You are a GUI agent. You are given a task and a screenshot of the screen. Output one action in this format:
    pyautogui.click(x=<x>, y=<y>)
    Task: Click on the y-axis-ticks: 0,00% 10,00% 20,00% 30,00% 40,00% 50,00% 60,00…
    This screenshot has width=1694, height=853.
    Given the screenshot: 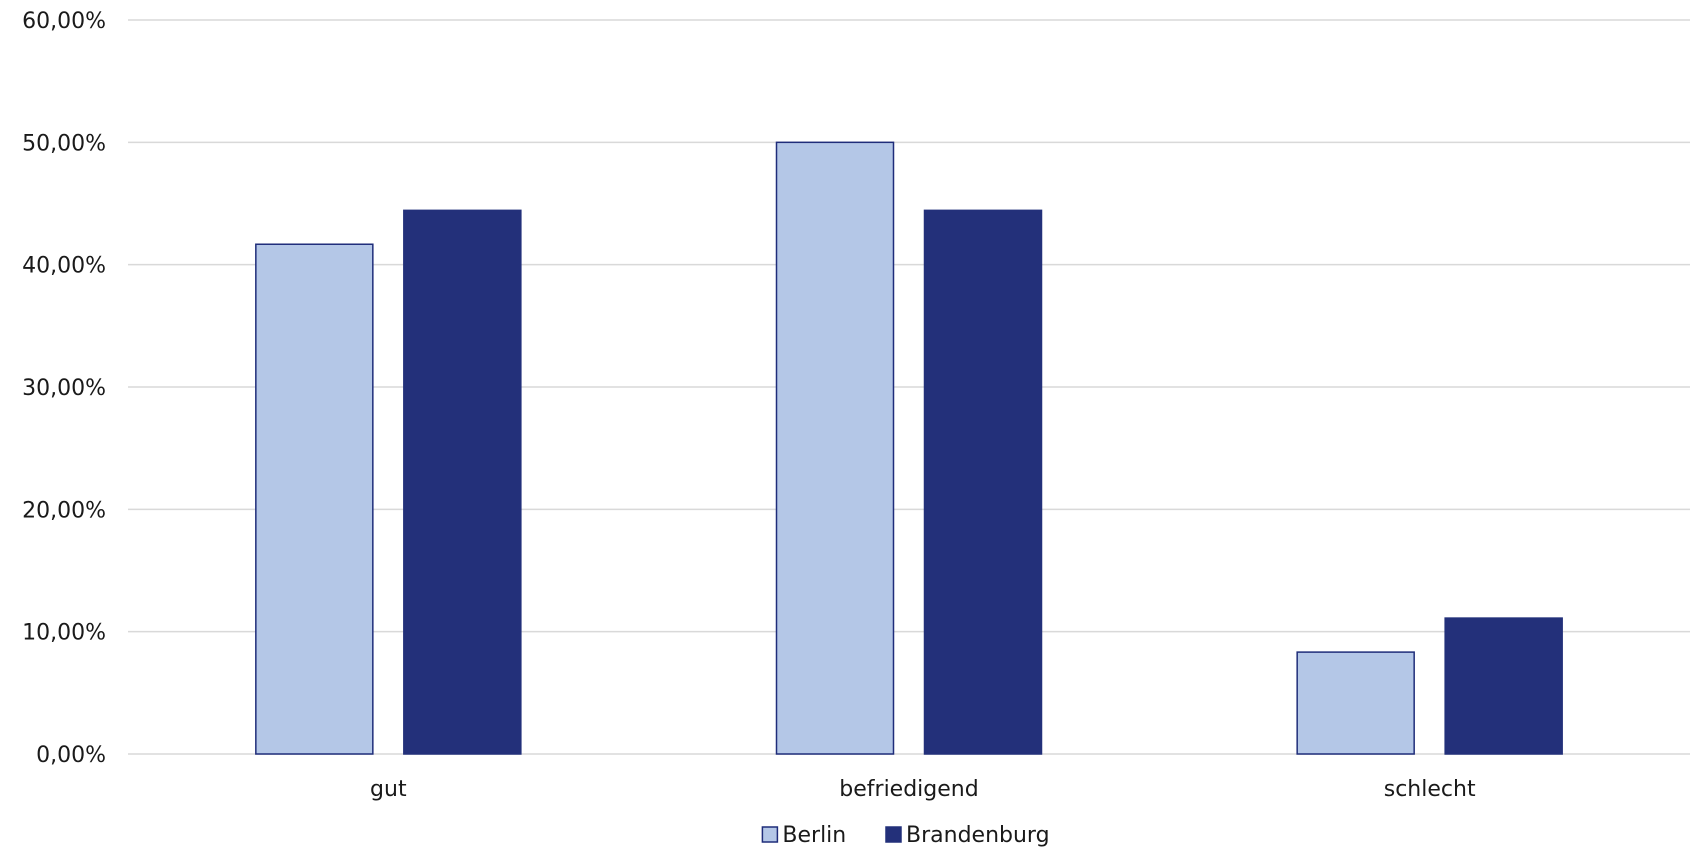 What is the action you would take?
    pyautogui.click(x=64, y=388)
    